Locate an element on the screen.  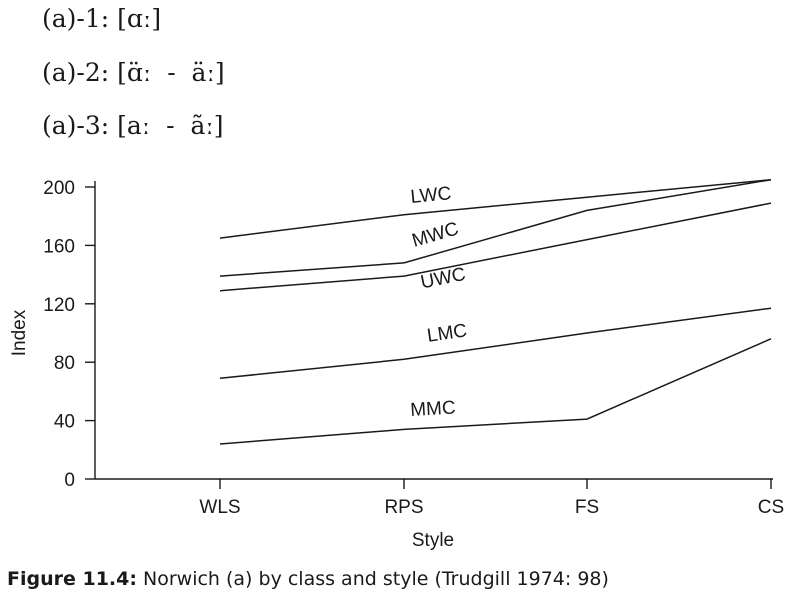
series-line-lwc is located at coordinates (495, 208).